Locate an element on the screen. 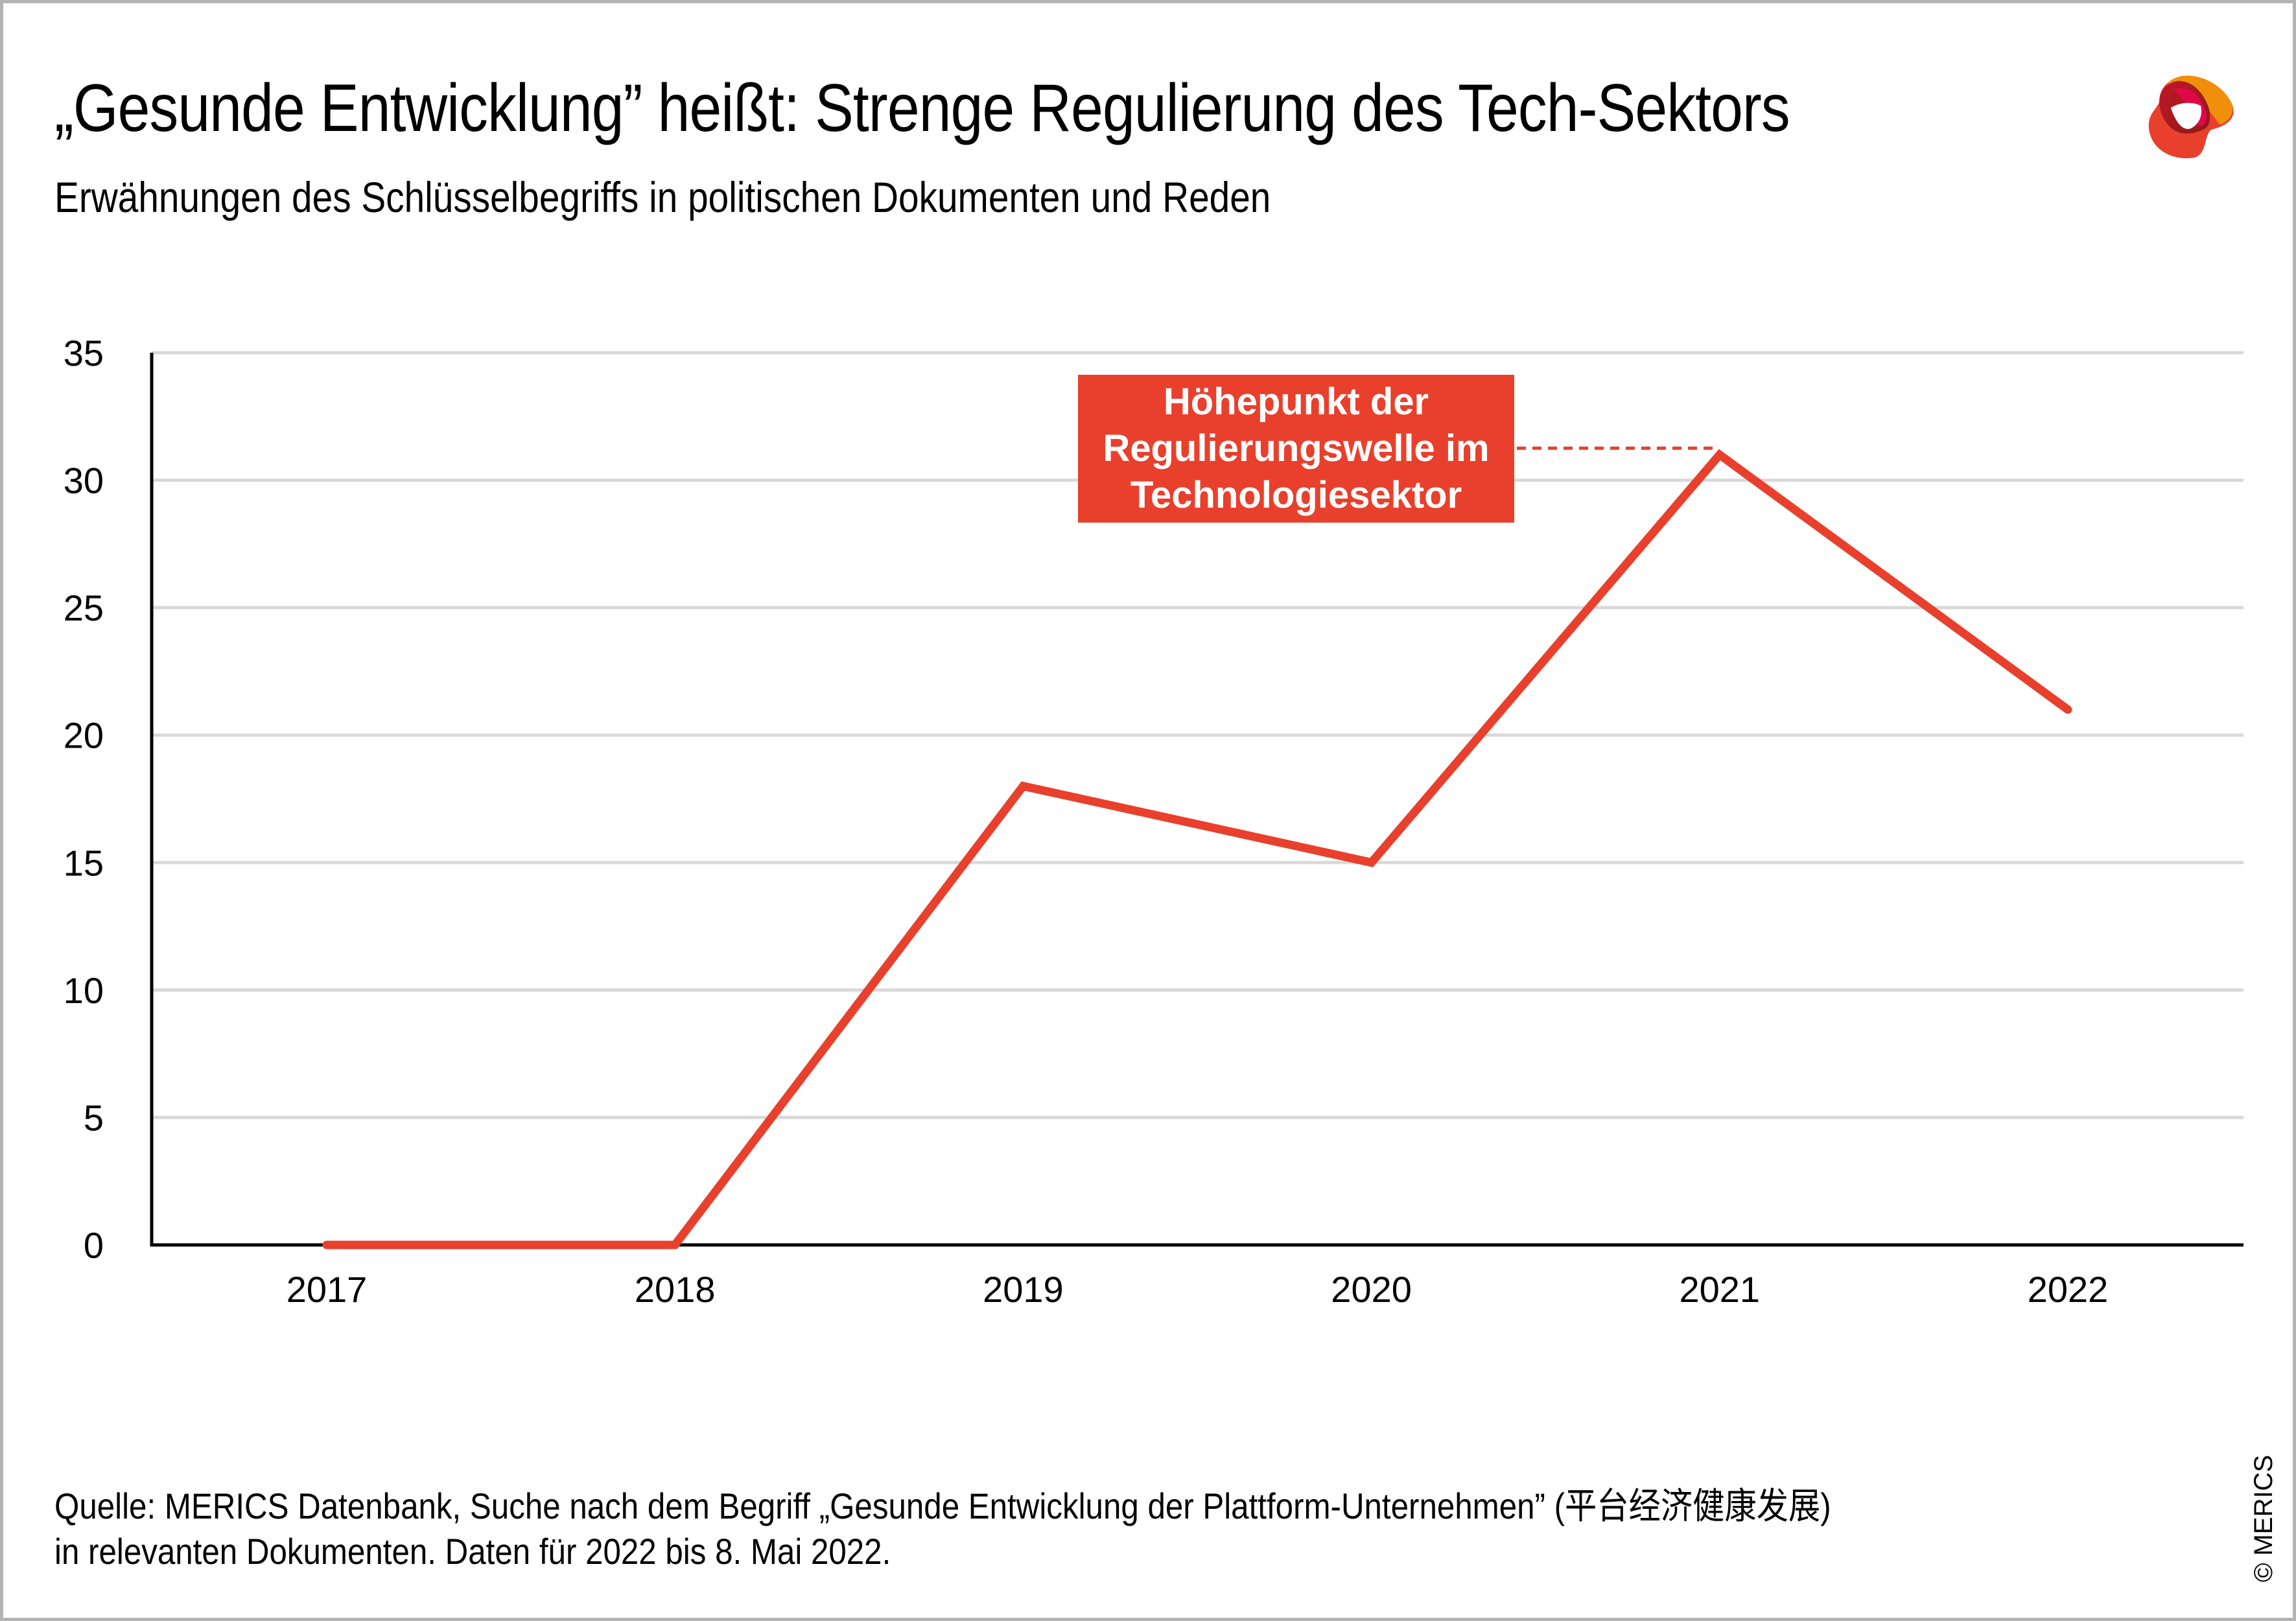 This screenshot has height=1621, width=2296. y-tick-label: 30 is located at coordinates (84, 481).